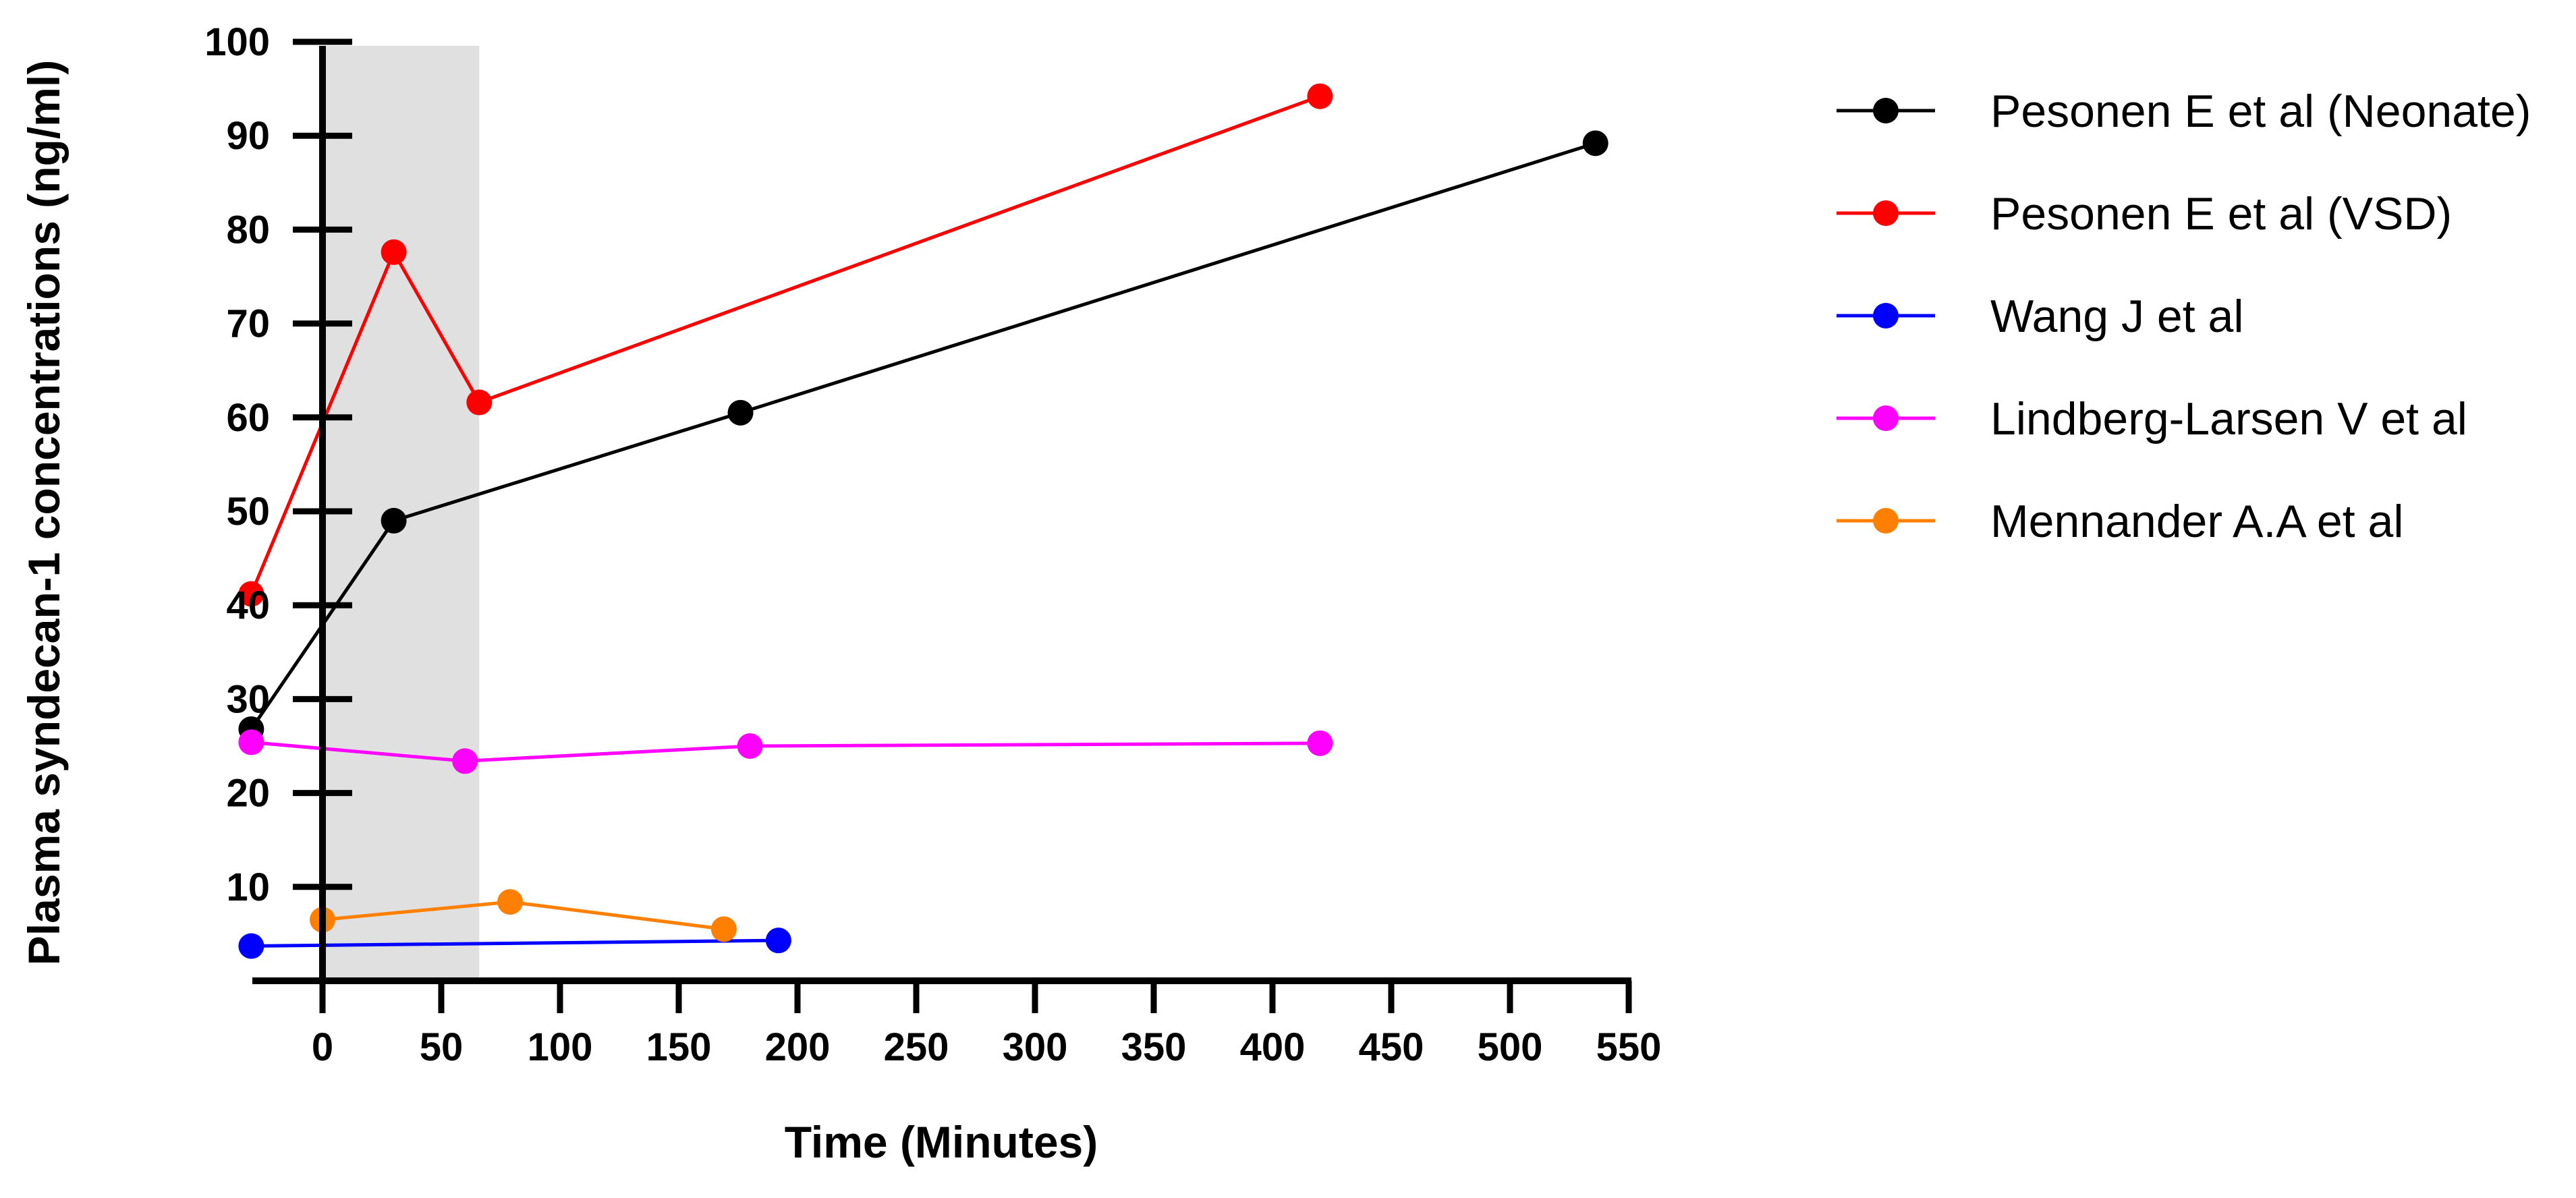 This screenshot has height=1198, width=2576. What do you see at coordinates (2196, 522) in the screenshot?
I see `legend-label: Mennander A.A et al` at bounding box center [2196, 522].